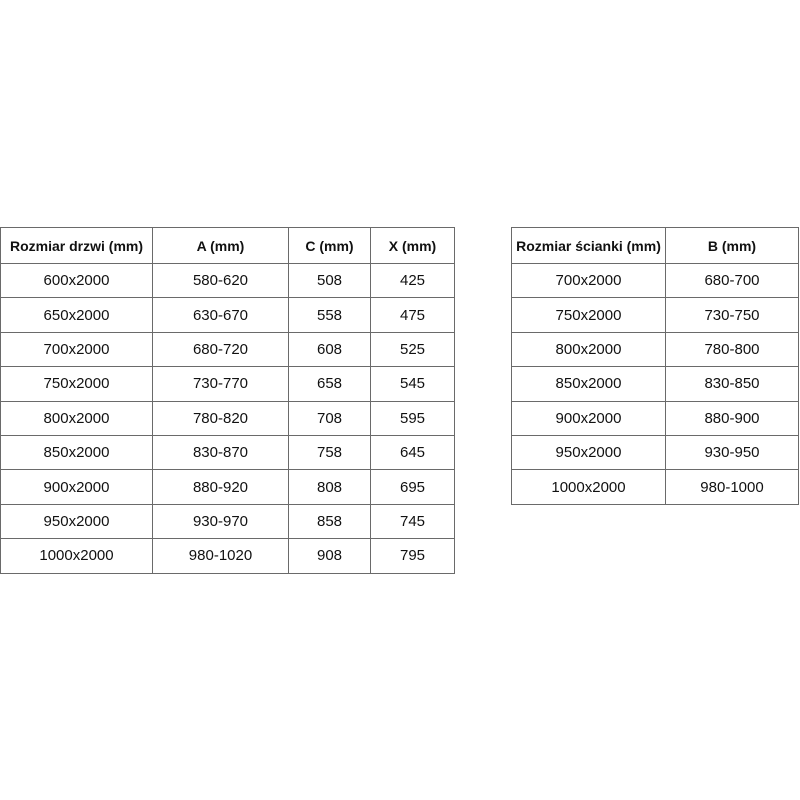 This screenshot has width=800, height=800. Describe the element at coordinates (412, 452) in the screenshot. I see `table-cell: 645` at that location.